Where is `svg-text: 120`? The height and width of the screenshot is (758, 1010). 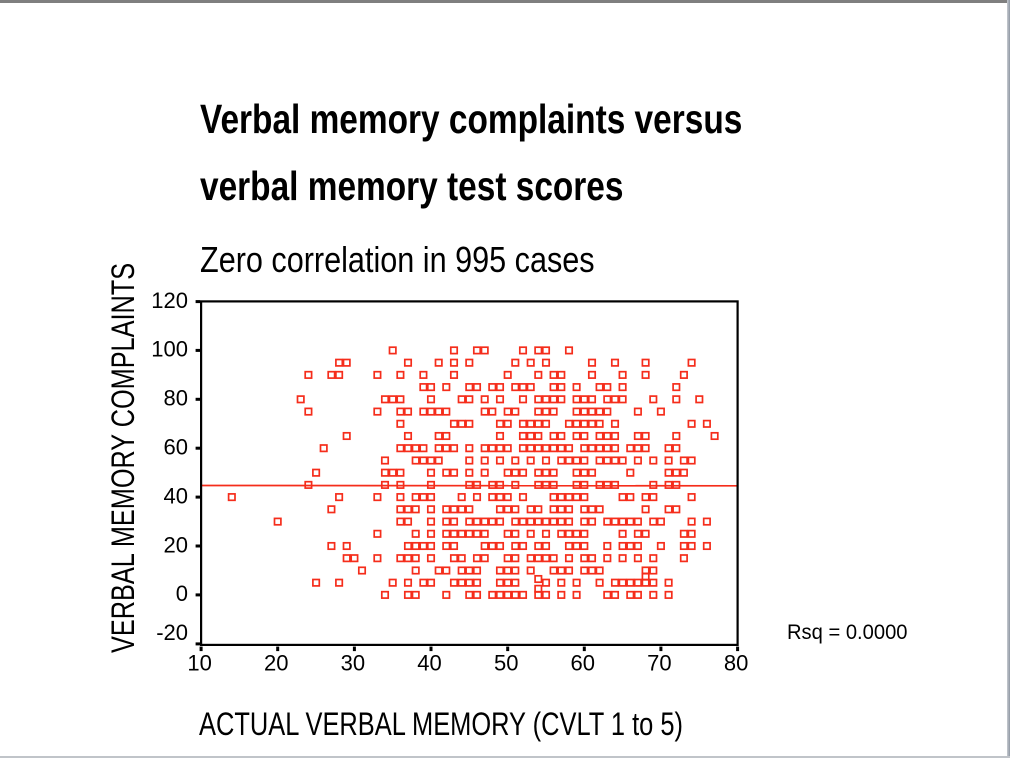 svg-text: 120 is located at coordinates (169, 300).